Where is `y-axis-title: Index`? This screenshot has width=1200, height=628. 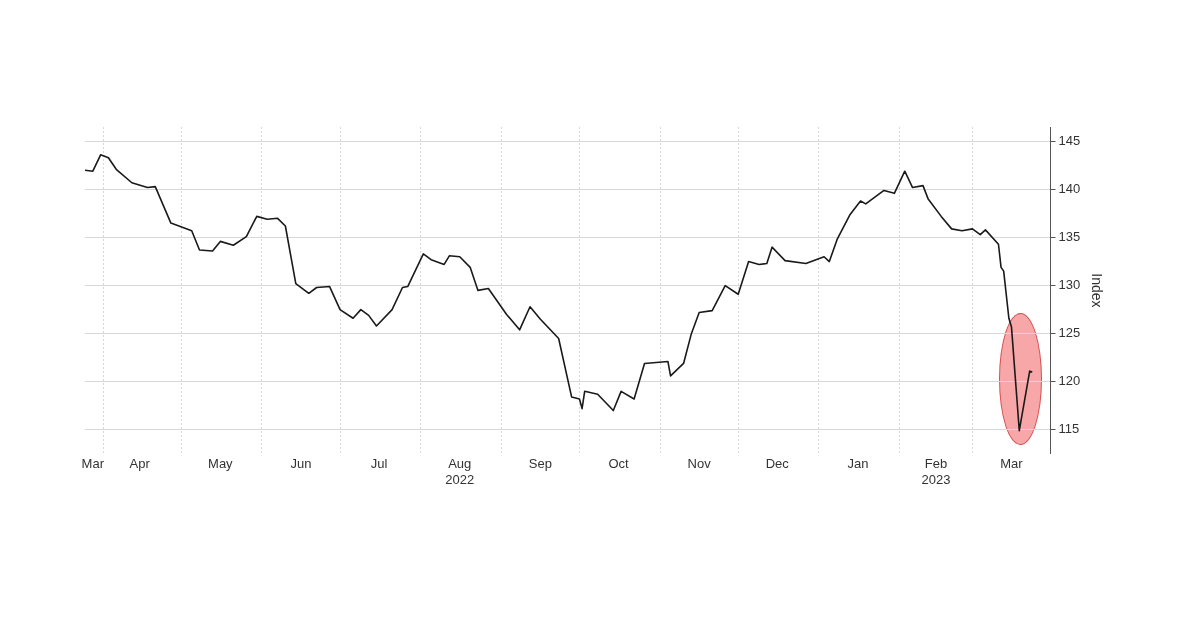
y-axis-title: Index is located at coordinates (1096, 290).